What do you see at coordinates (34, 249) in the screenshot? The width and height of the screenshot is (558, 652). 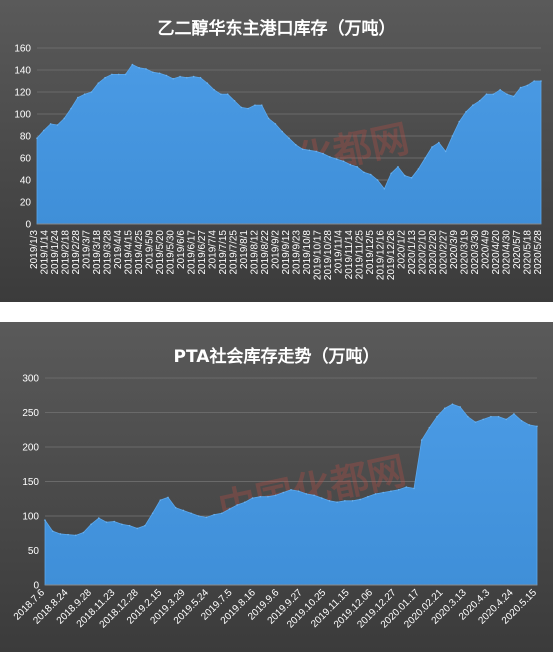 I see `x-tick-label: 2019/1/3` at bounding box center [34, 249].